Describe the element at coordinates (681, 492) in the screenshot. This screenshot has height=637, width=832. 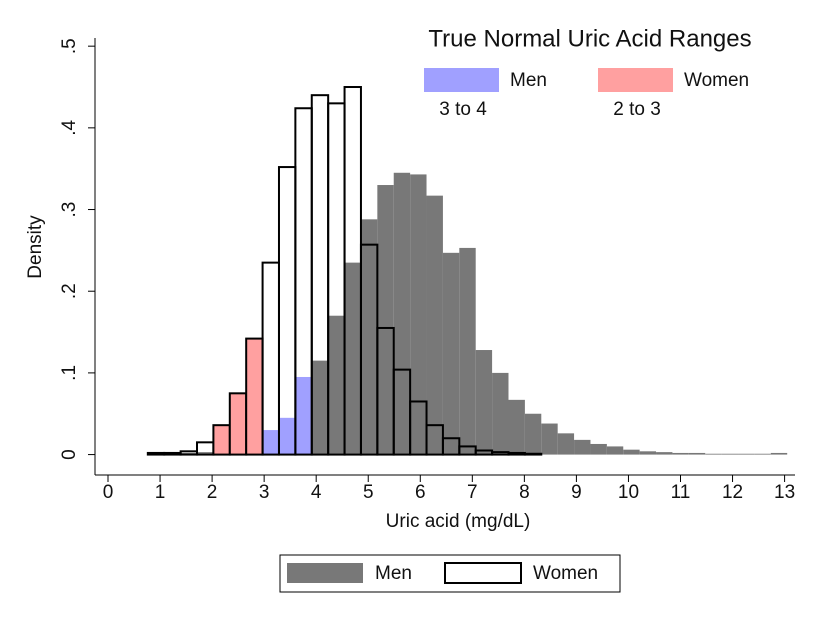
I see `x-tick-label: 11` at that location.